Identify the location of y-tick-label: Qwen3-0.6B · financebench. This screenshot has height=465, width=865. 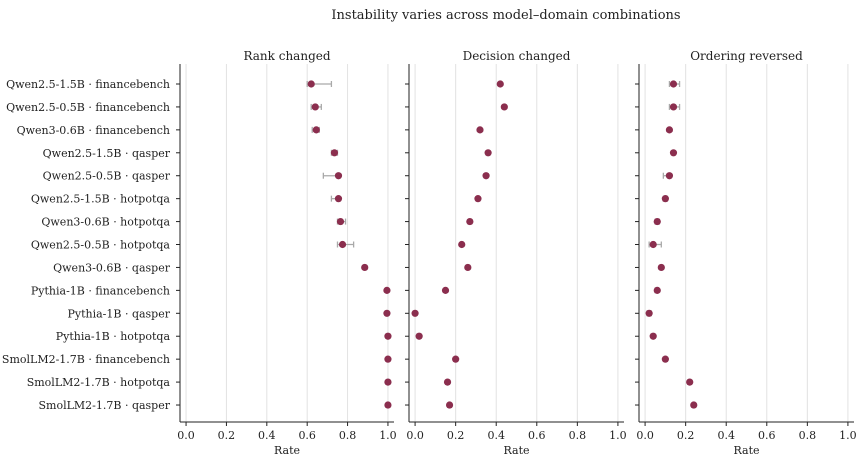
(93, 130).